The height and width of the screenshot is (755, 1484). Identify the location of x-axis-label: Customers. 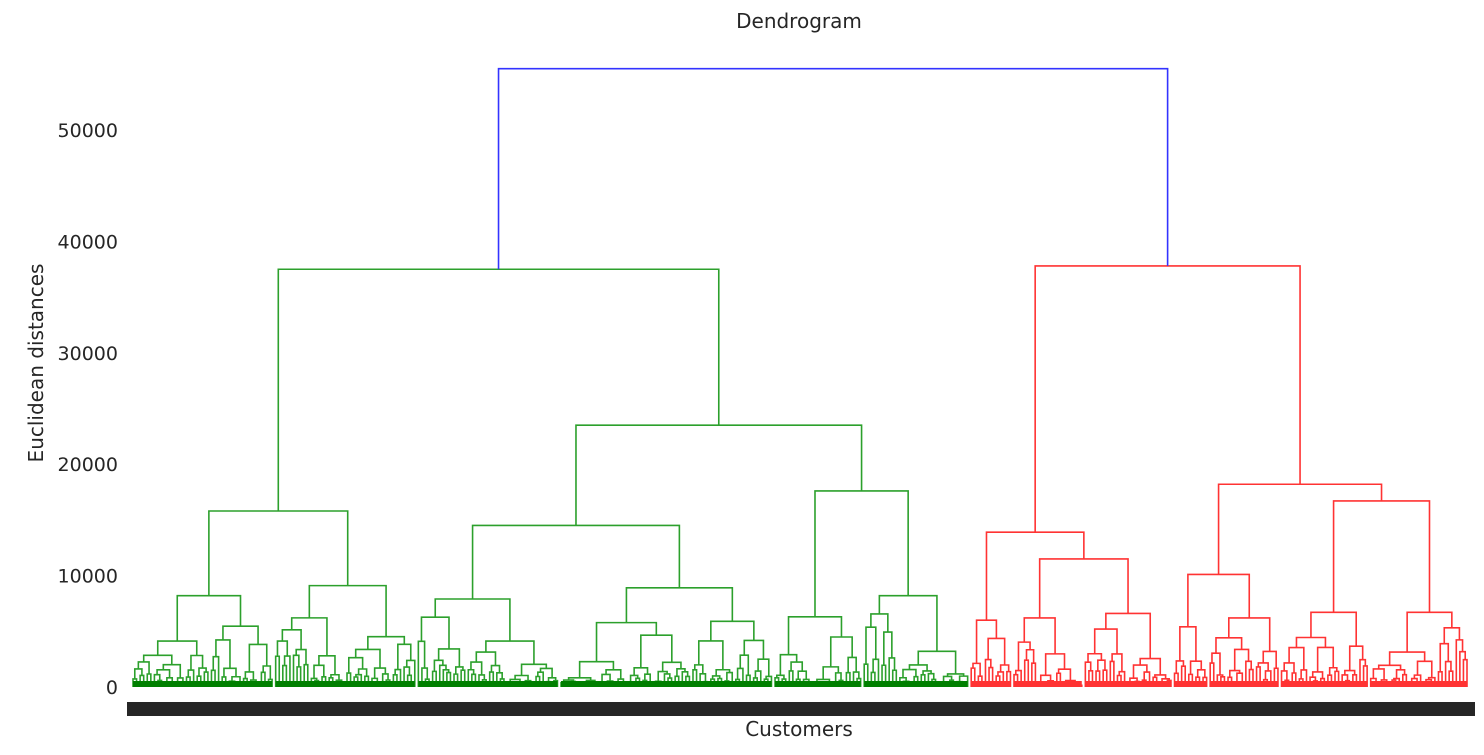
(799, 729).